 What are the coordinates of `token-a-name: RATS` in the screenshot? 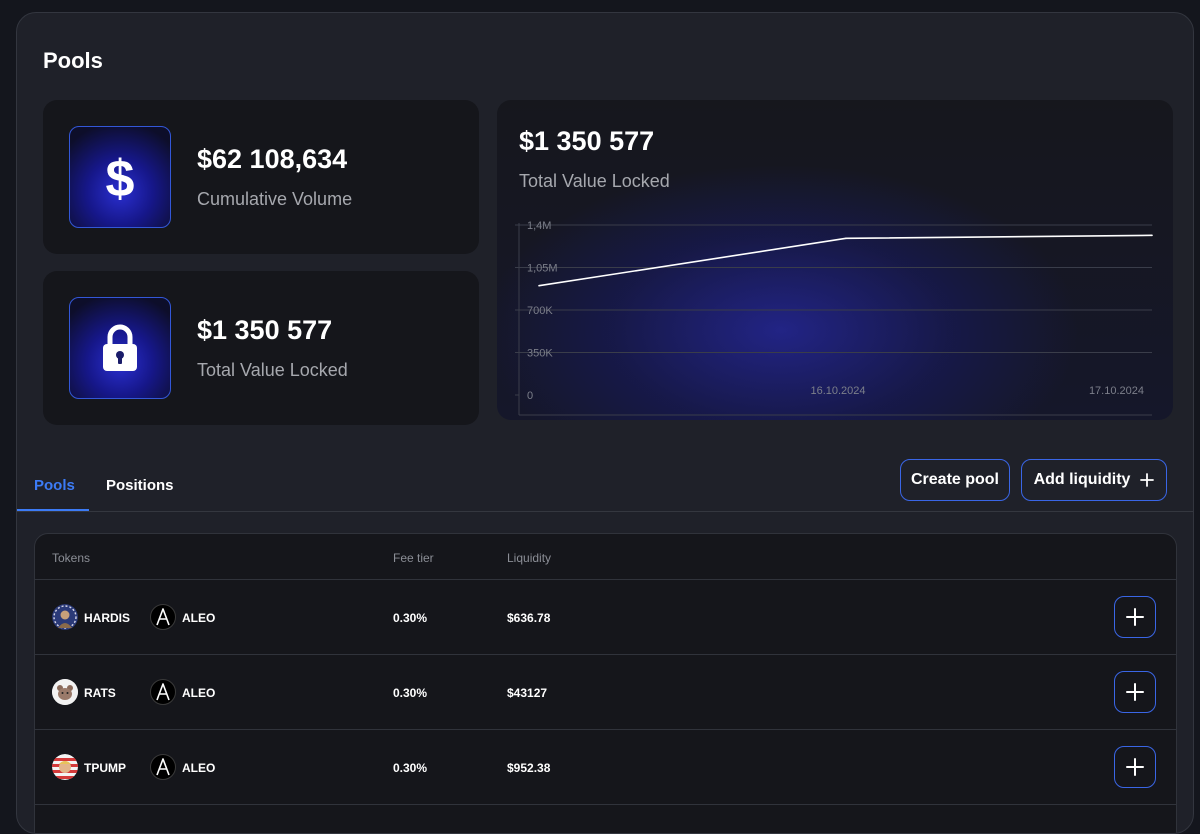 It's located at (100, 693).